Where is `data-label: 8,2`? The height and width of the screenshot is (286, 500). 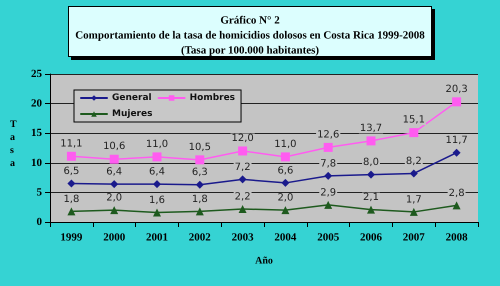 data-label: 8,2 is located at coordinates (414, 161).